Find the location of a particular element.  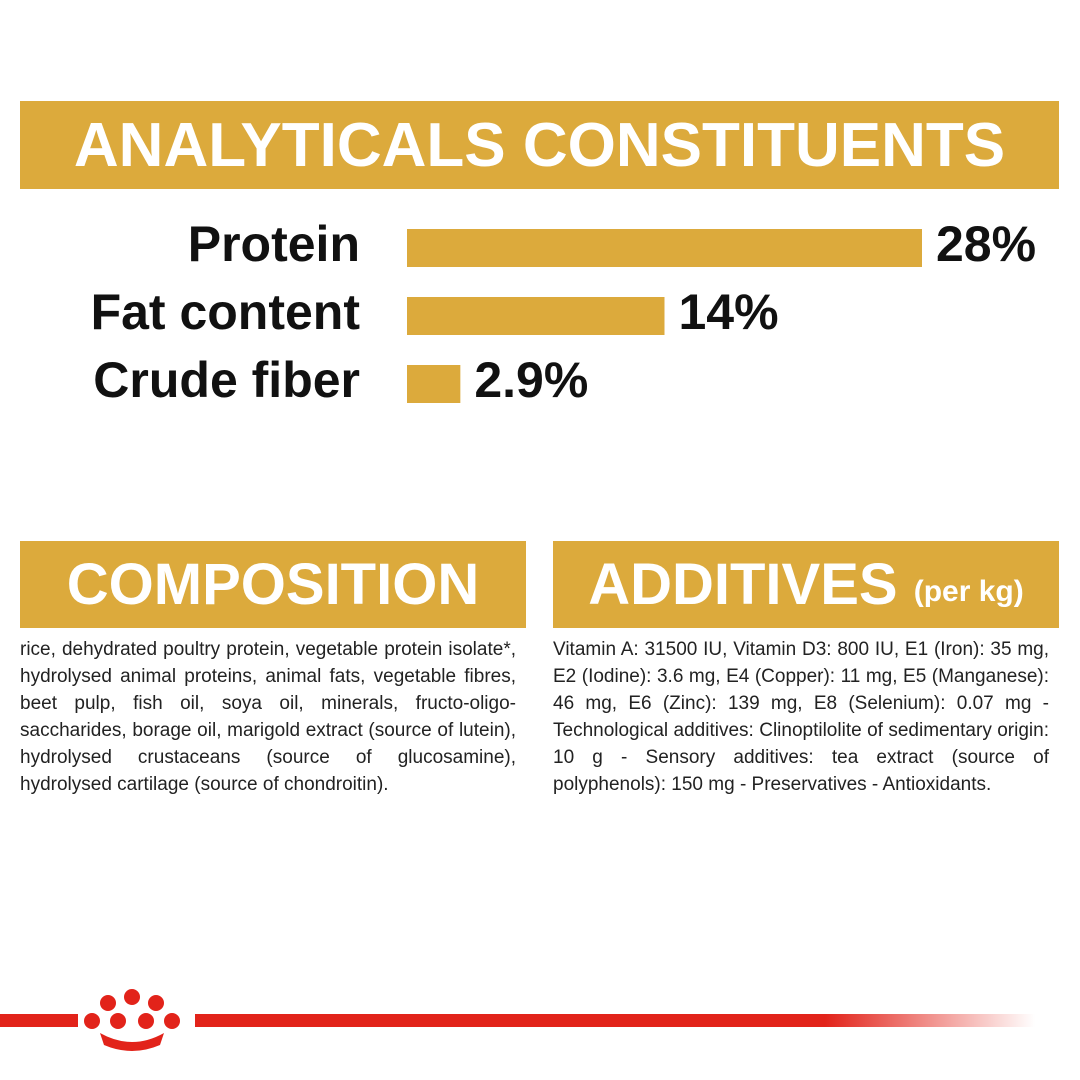

title-band: ANALYTICALS CONSTITUENTS is located at coordinates (539, 145).